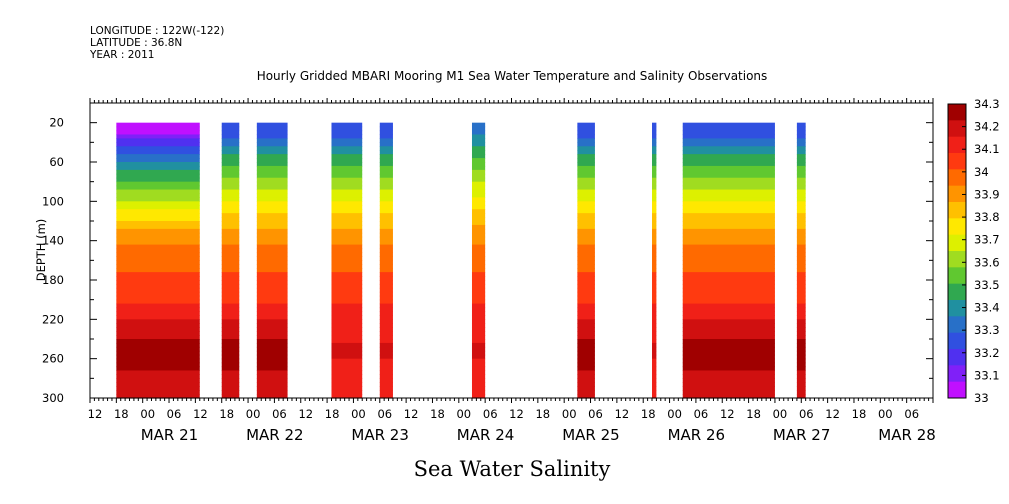 The image size is (1009, 504). I want to click on x-date-label: MAR 26, so click(696, 435).